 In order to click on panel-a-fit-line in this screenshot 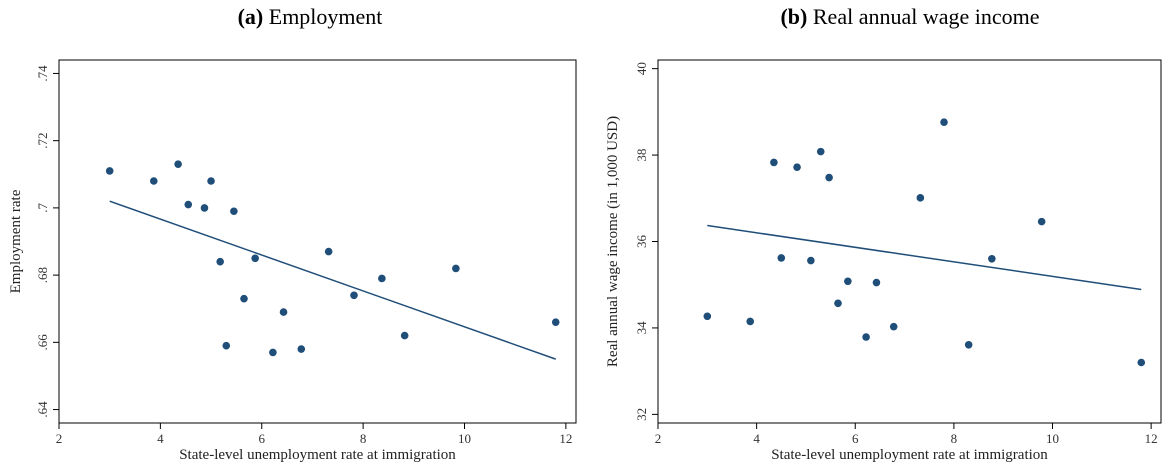, I will do `click(332, 280)`.